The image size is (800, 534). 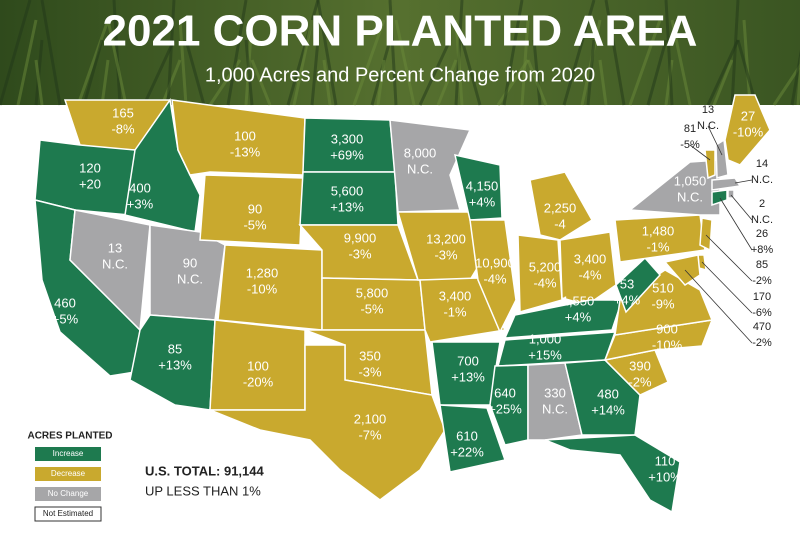 What do you see at coordinates (347, 190) in the screenshot?
I see `state-acres: 5,600` at bounding box center [347, 190].